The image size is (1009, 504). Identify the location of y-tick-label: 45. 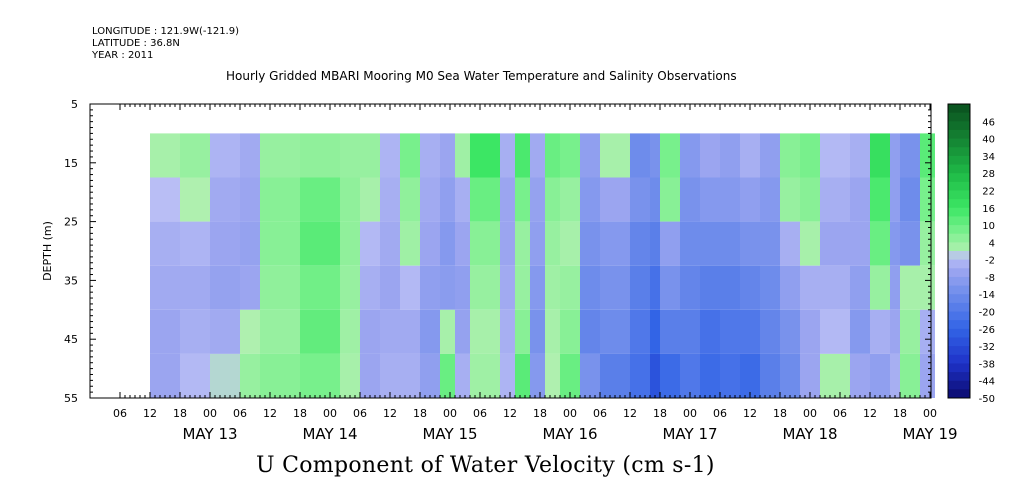
(71, 339).